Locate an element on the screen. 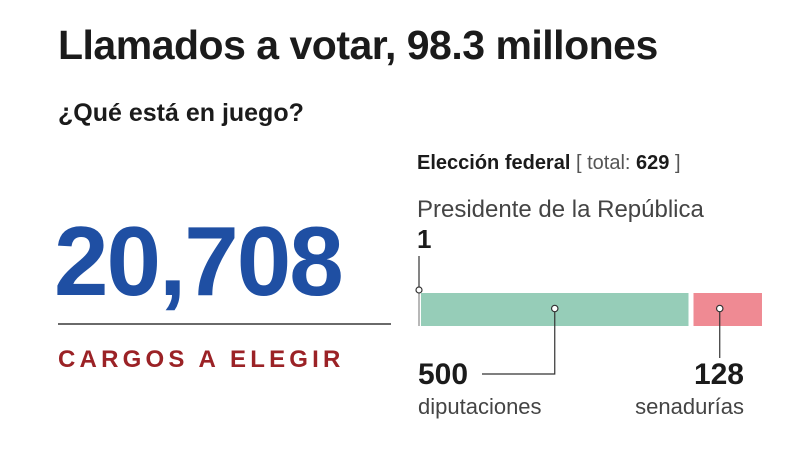  bar-diputaciones-leader is located at coordinates (519, 341).